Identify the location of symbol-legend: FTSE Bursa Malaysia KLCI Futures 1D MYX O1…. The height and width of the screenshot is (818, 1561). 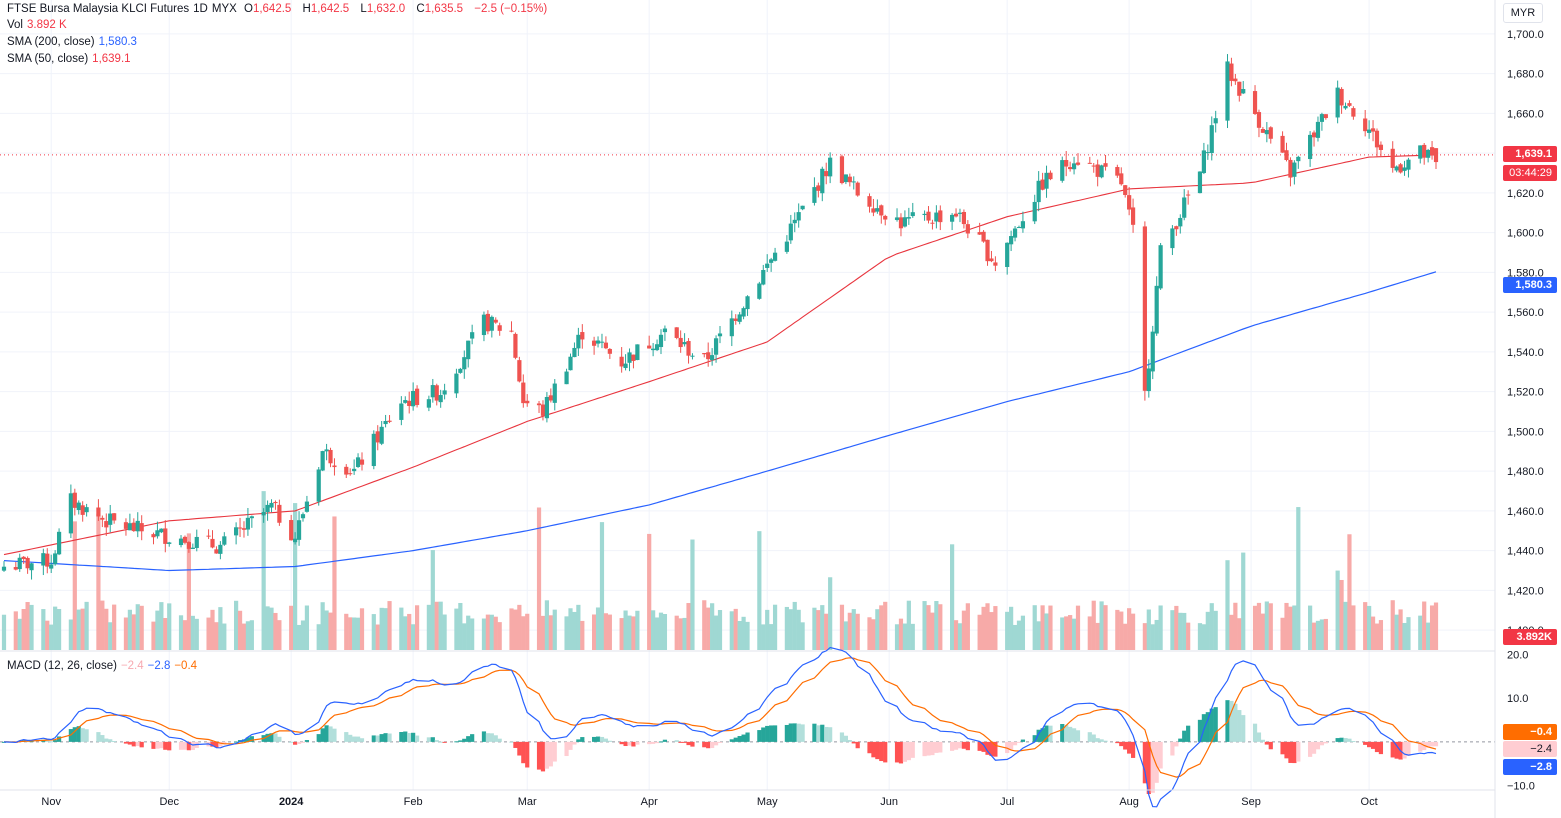
(279, 9).